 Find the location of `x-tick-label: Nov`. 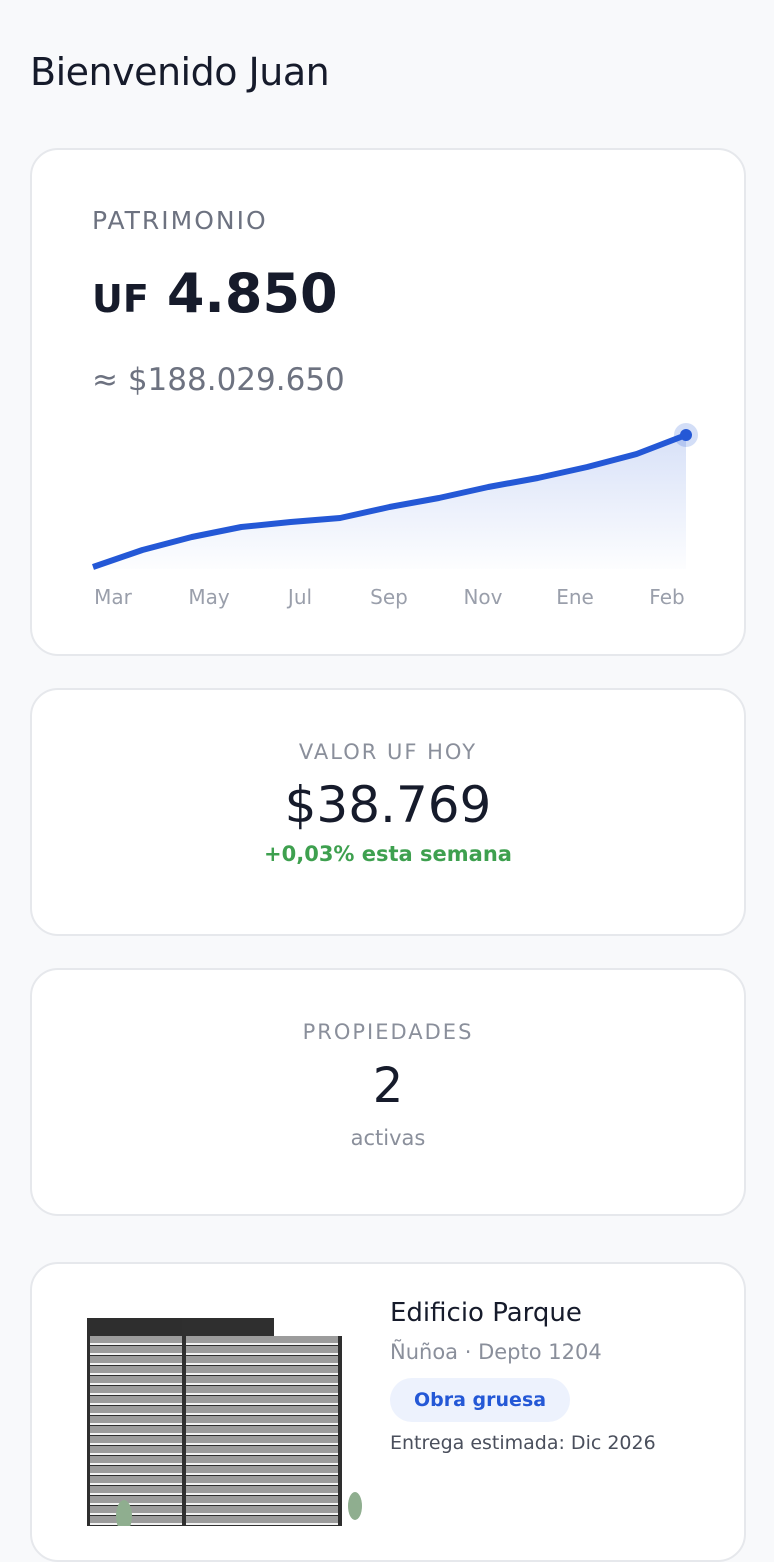

x-tick-label: Nov is located at coordinates (482, 597).